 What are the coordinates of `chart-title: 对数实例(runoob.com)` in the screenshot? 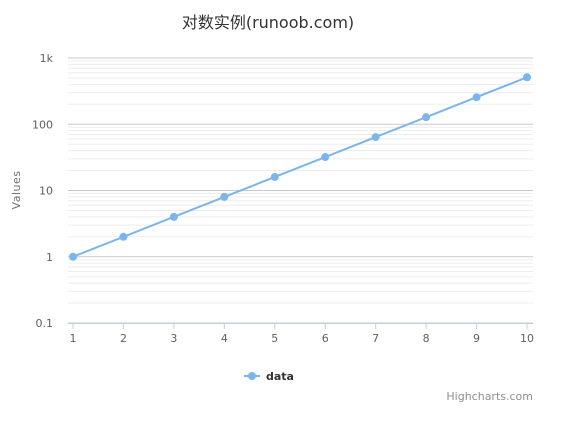 It's located at (268, 22).